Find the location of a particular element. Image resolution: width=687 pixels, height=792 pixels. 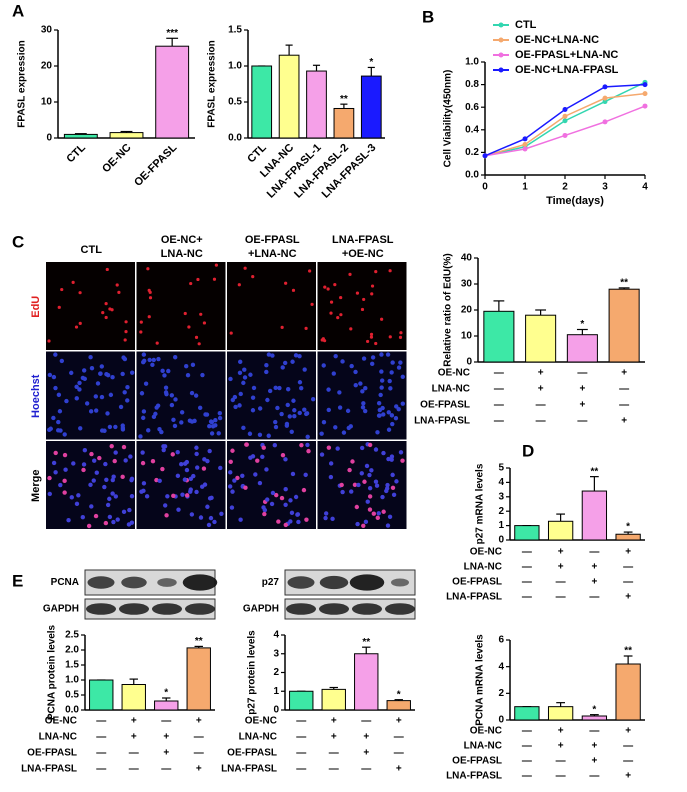

x-tick-label: 2 is located at coordinates (565, 187).